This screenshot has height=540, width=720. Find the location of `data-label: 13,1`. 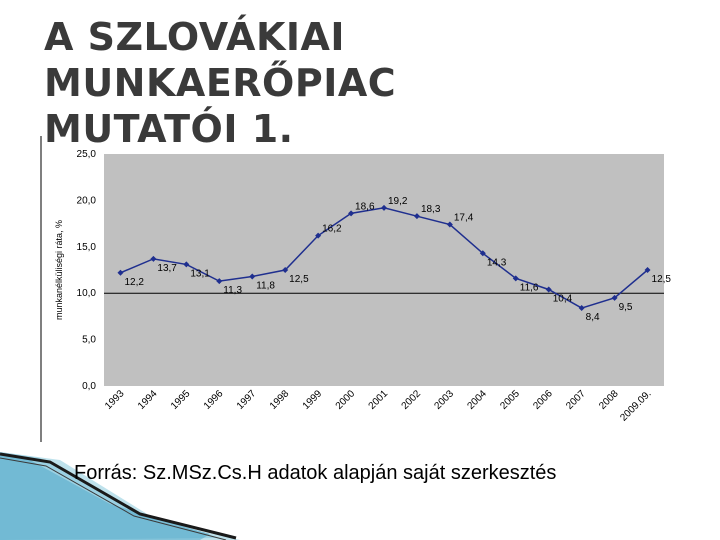

data-label: 13,1 is located at coordinates (200, 273).